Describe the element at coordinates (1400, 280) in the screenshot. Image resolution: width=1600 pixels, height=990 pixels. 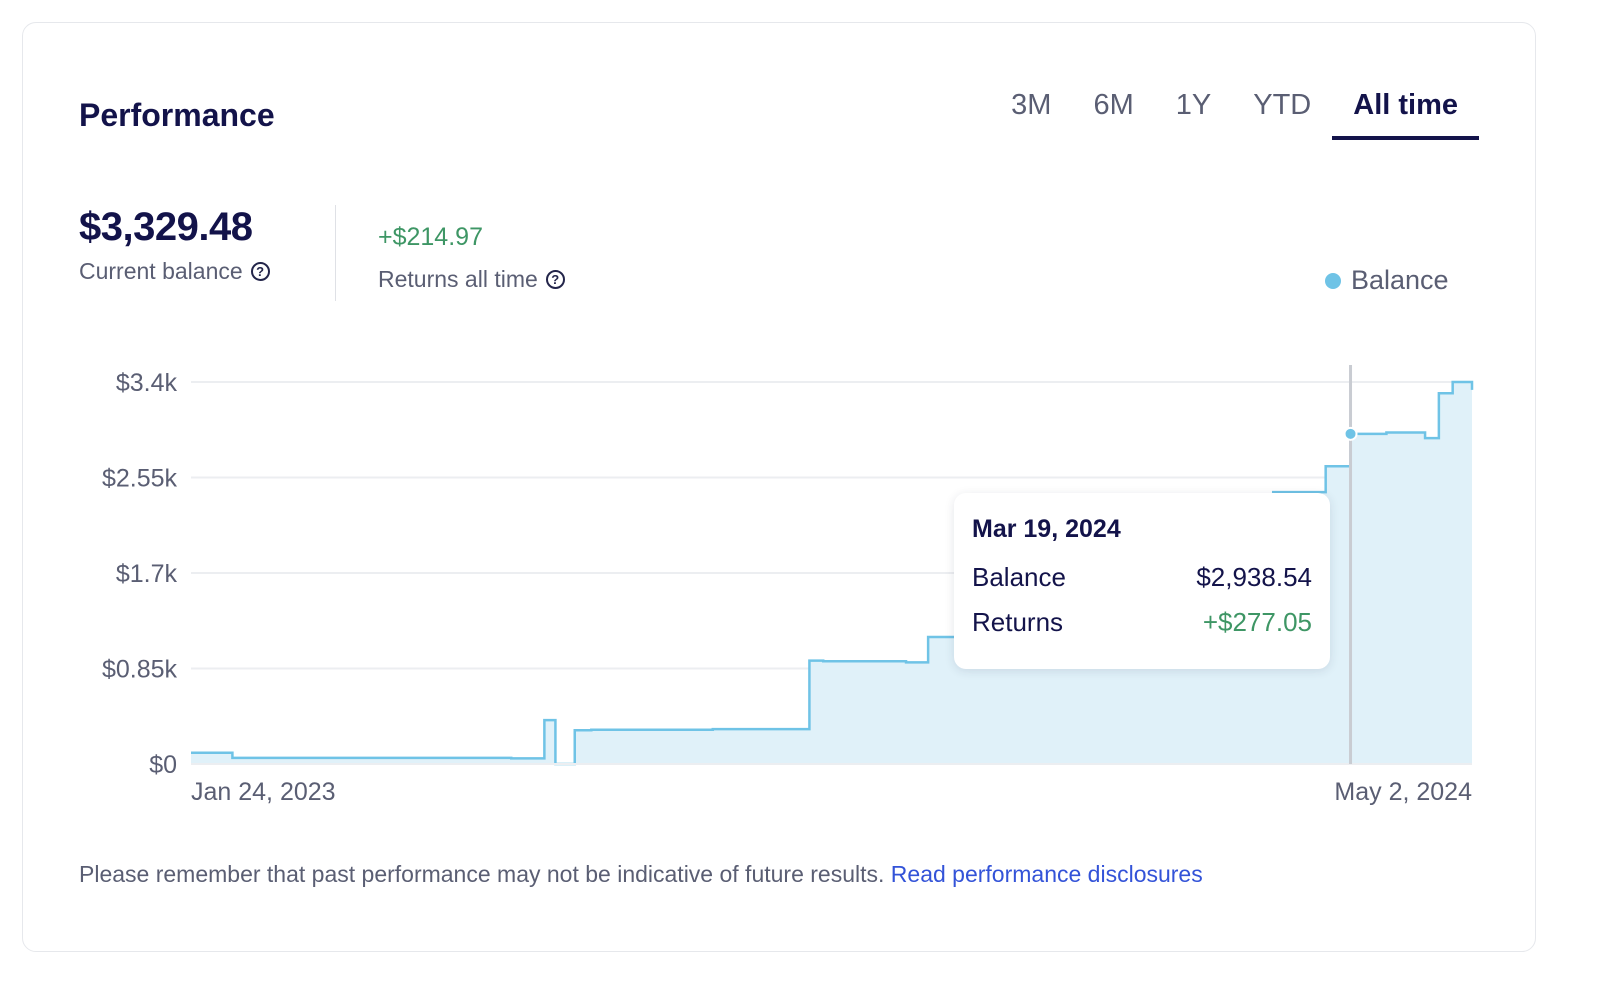
I see `legend-label: Balance` at that location.